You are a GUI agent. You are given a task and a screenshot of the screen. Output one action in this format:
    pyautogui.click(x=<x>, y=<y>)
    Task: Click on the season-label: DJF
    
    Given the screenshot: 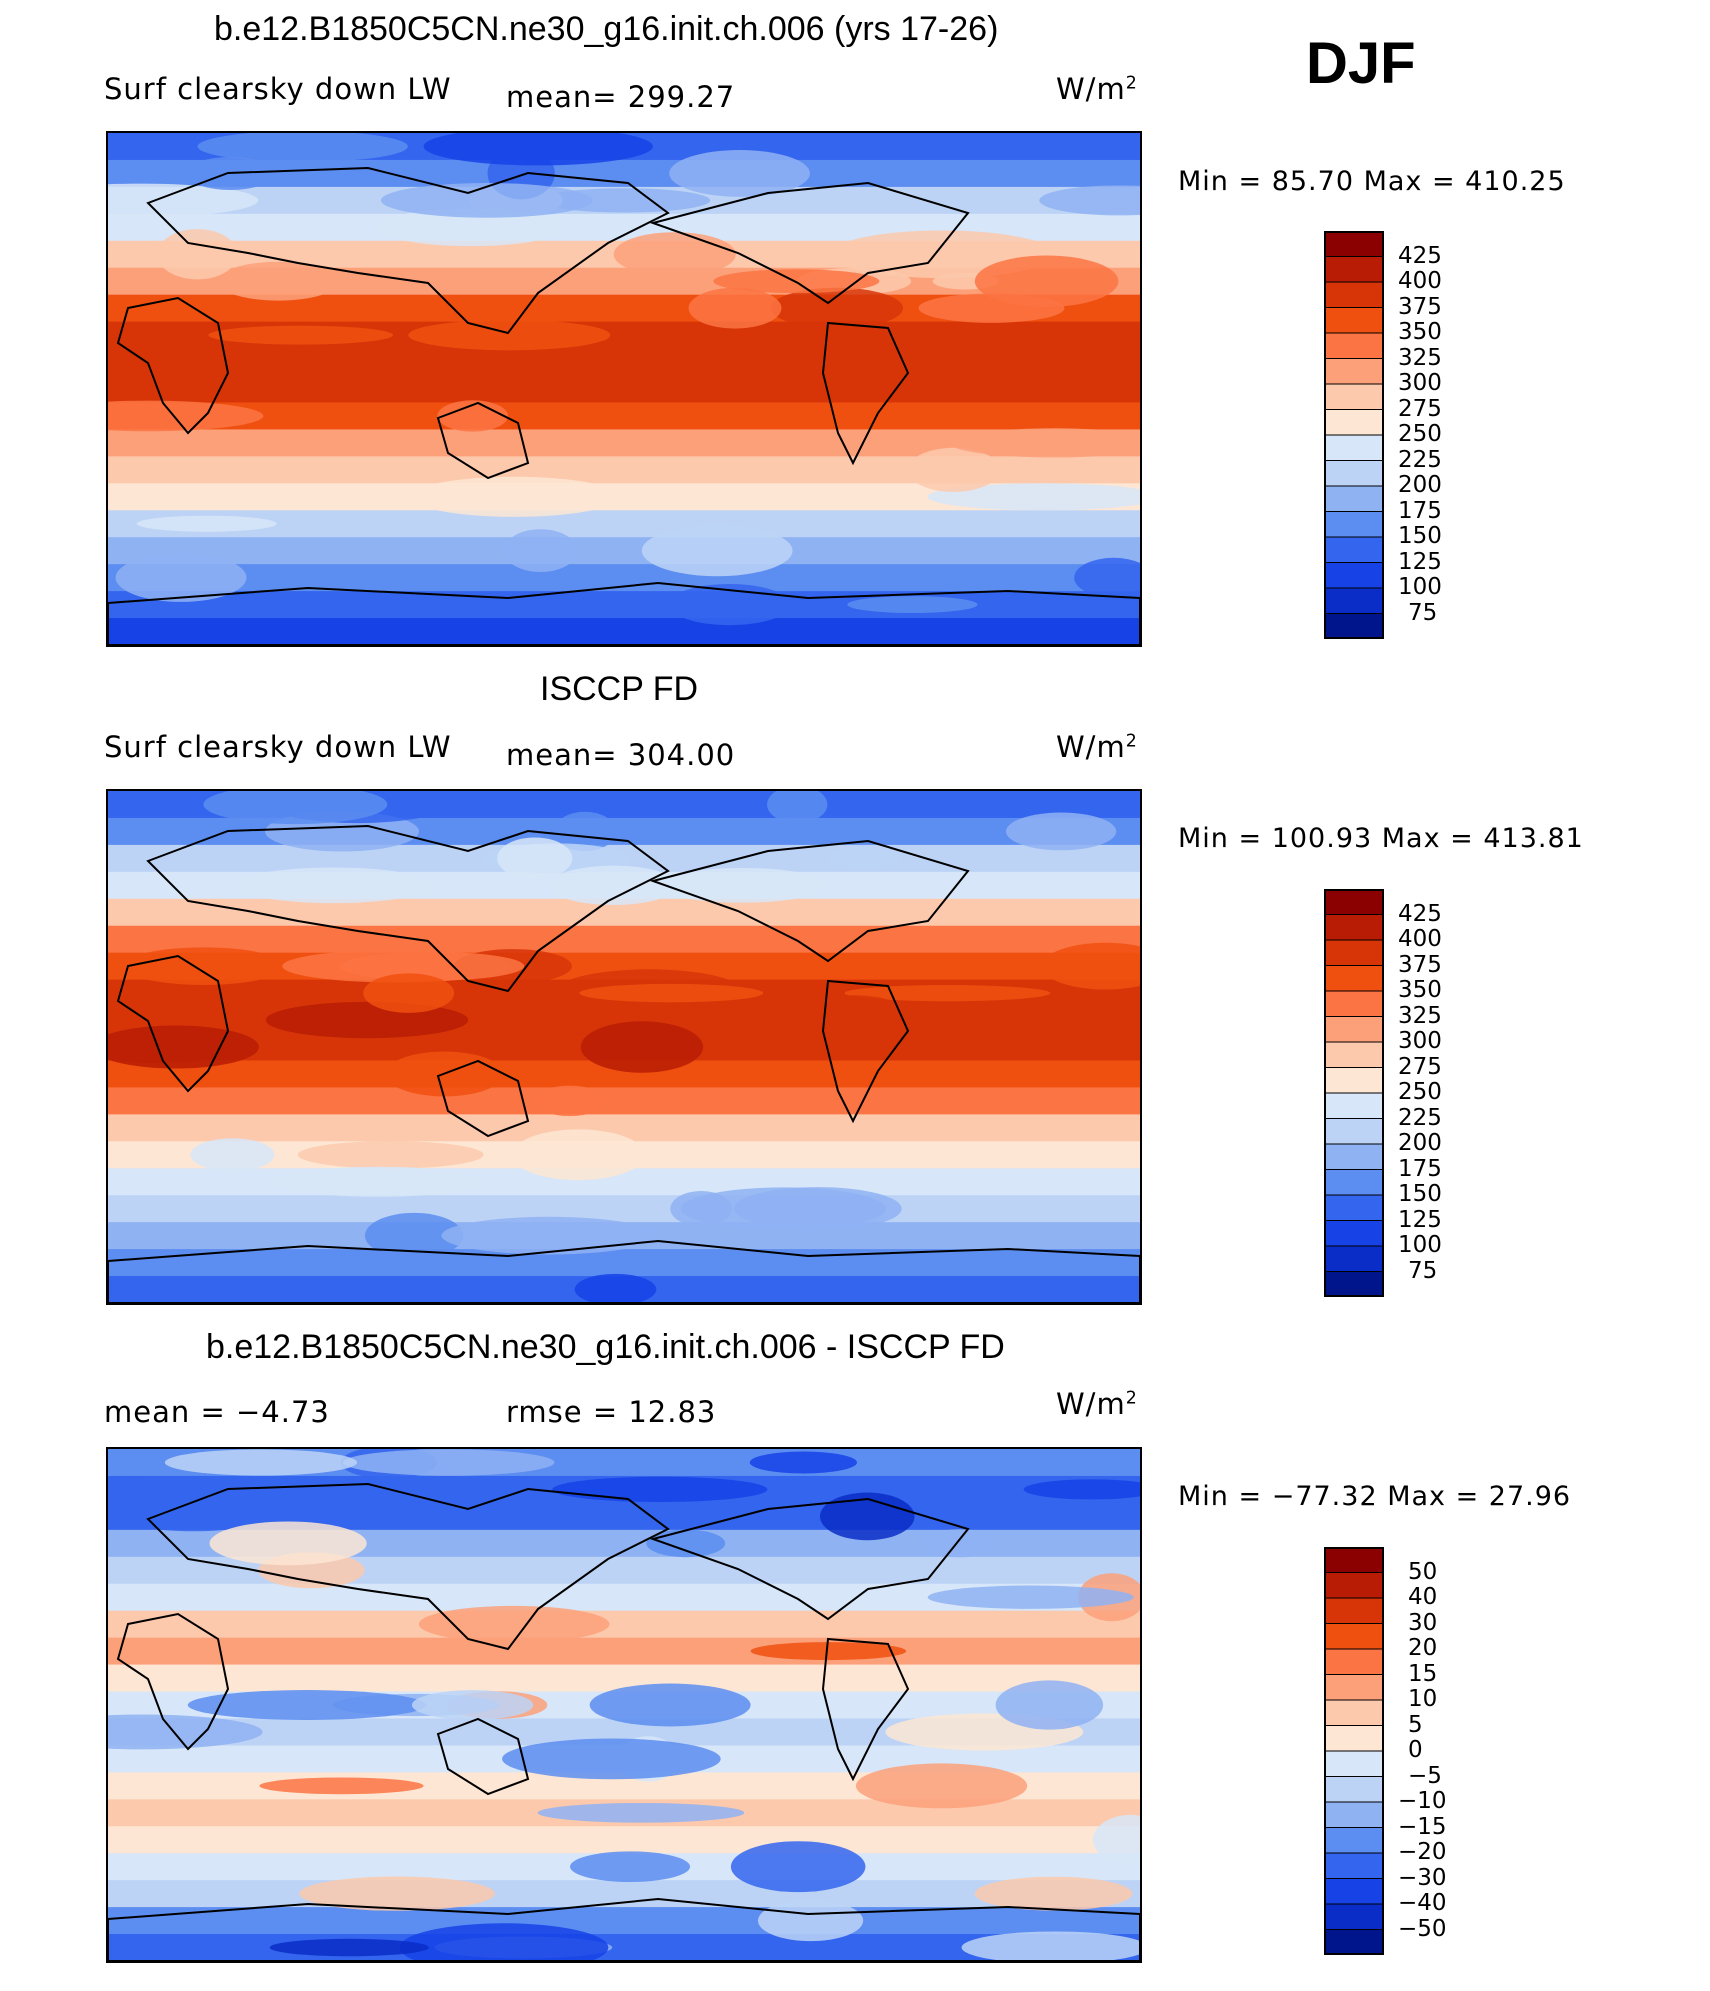 What is the action you would take?
    pyautogui.click(x=1361, y=63)
    